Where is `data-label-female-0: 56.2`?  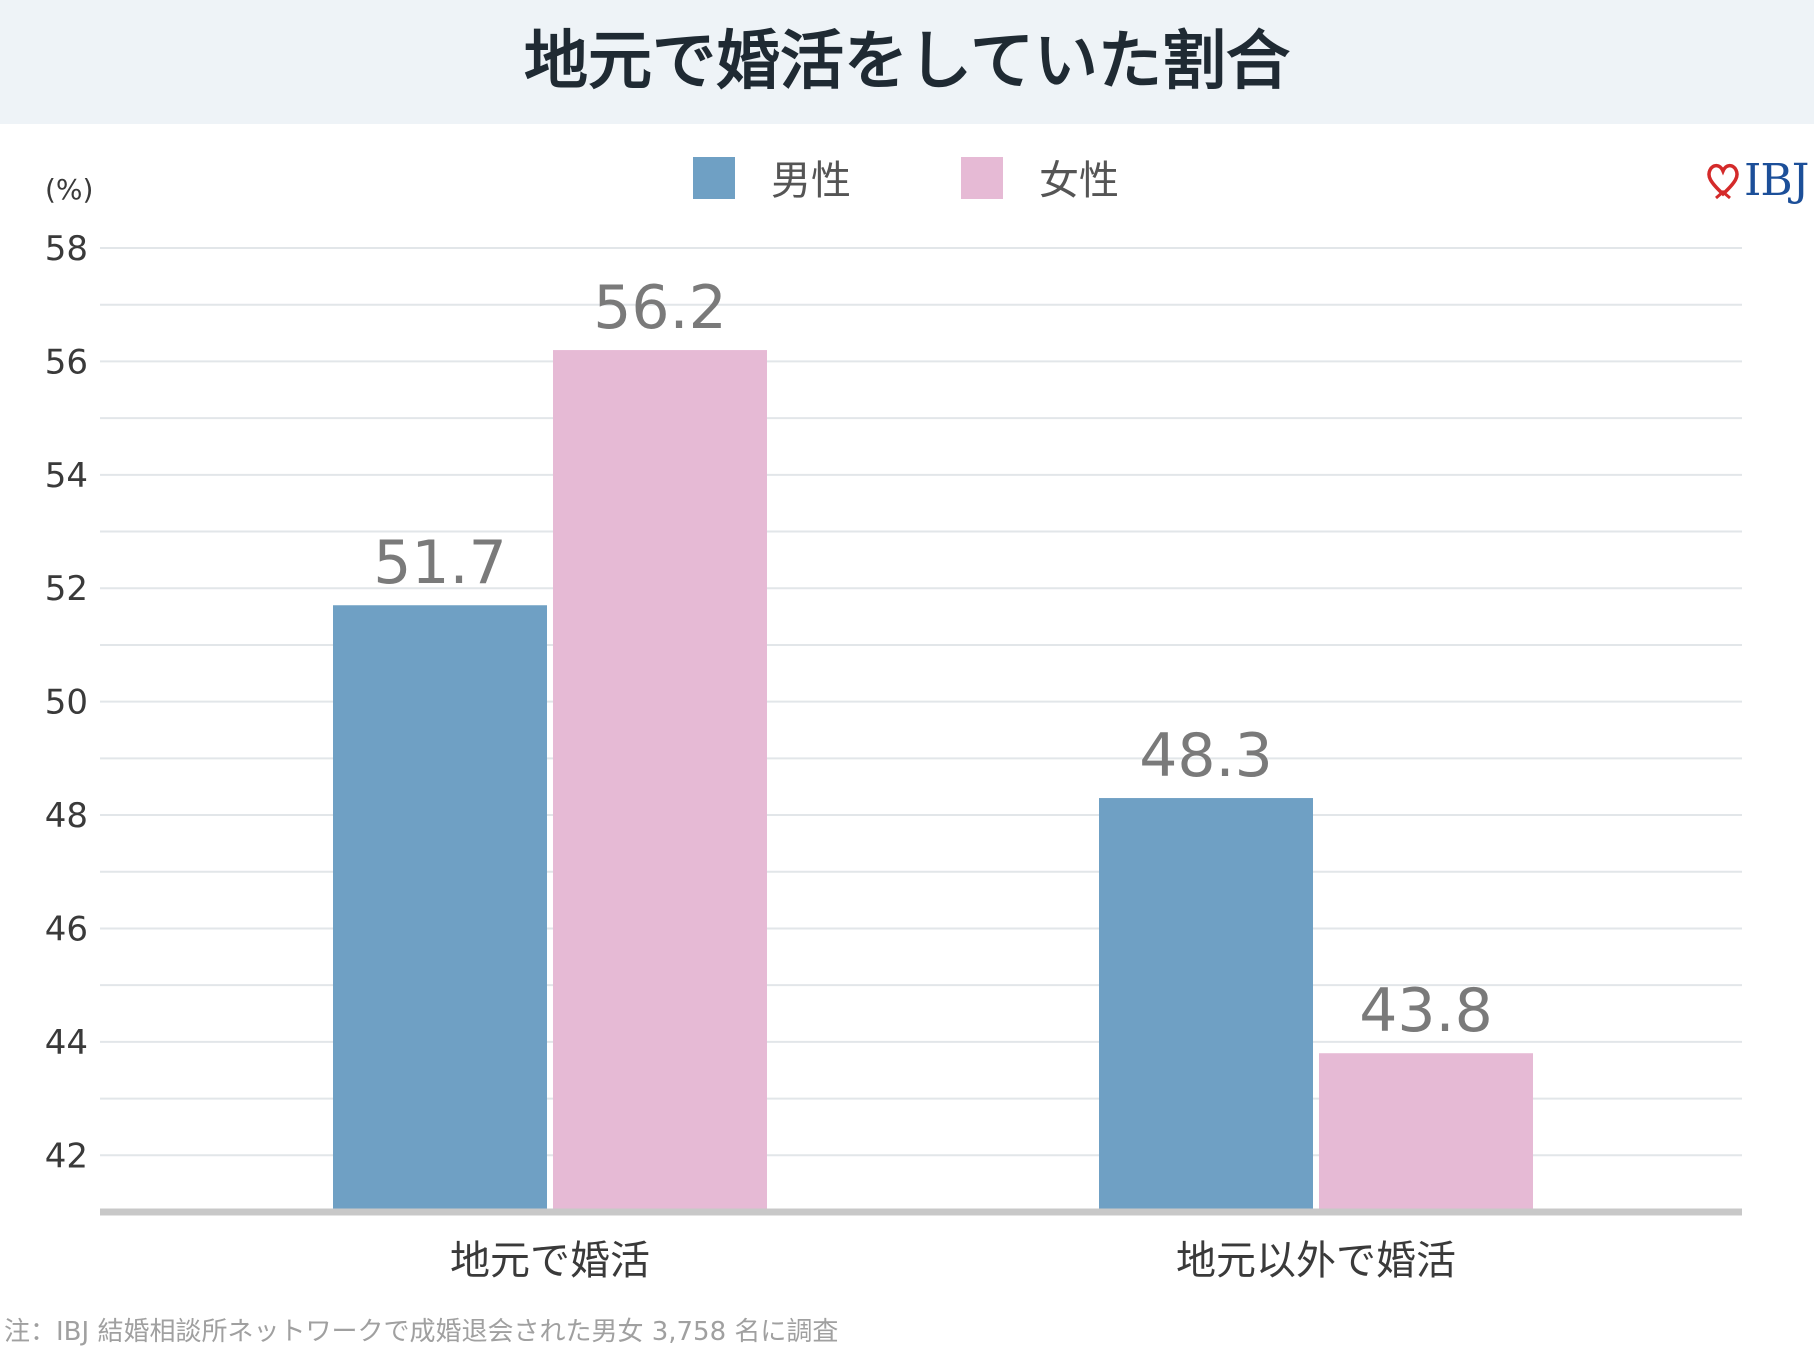 data-label-female-0: 56.2 is located at coordinates (660, 308).